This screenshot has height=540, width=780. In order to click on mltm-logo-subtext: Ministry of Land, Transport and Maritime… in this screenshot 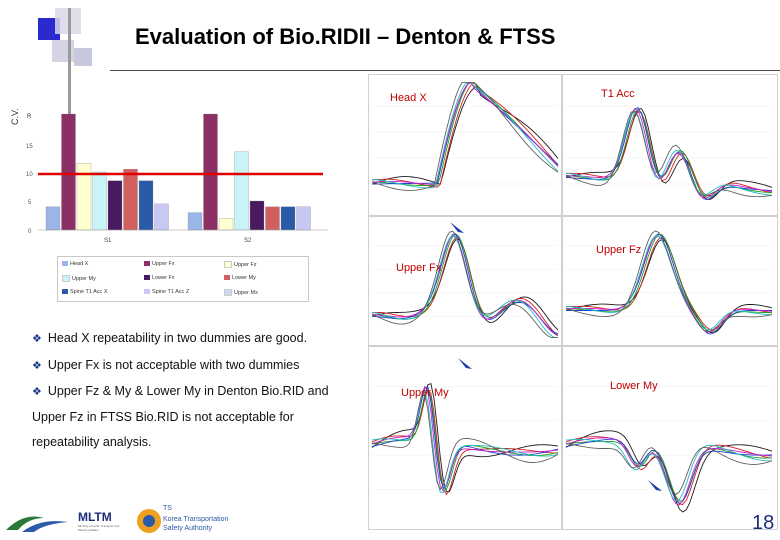, I will do `click(99, 528)`.